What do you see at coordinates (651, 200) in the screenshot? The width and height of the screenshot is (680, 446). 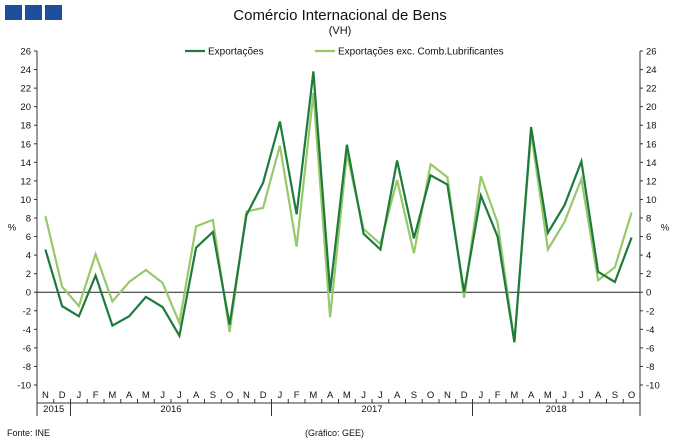 I see `y-tick-label-right: 10` at bounding box center [651, 200].